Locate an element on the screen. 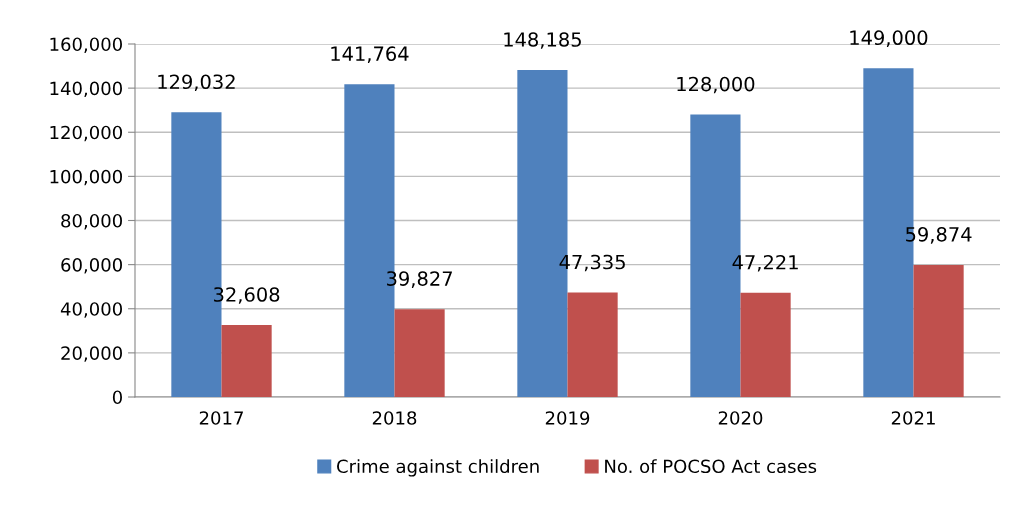  y-tick-label: 140,000 is located at coordinates (86, 89).